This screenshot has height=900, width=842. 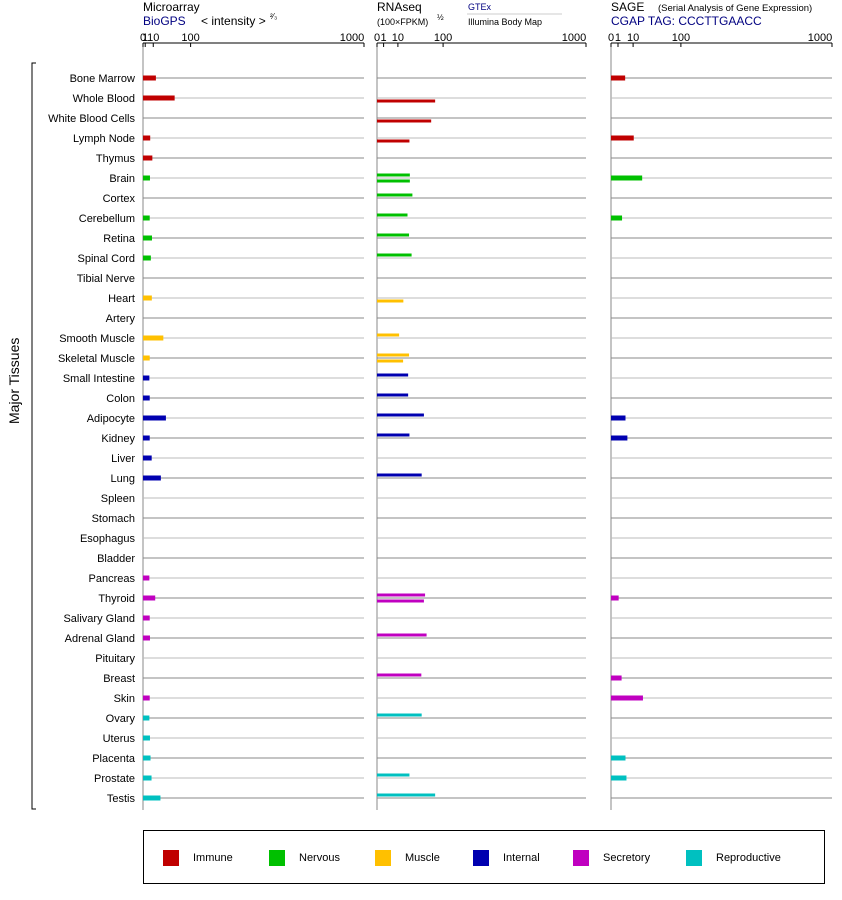 What do you see at coordinates (686, 21) in the screenshot?
I see `sage-tag: CGAP TAG: CCCTTGAACC` at bounding box center [686, 21].